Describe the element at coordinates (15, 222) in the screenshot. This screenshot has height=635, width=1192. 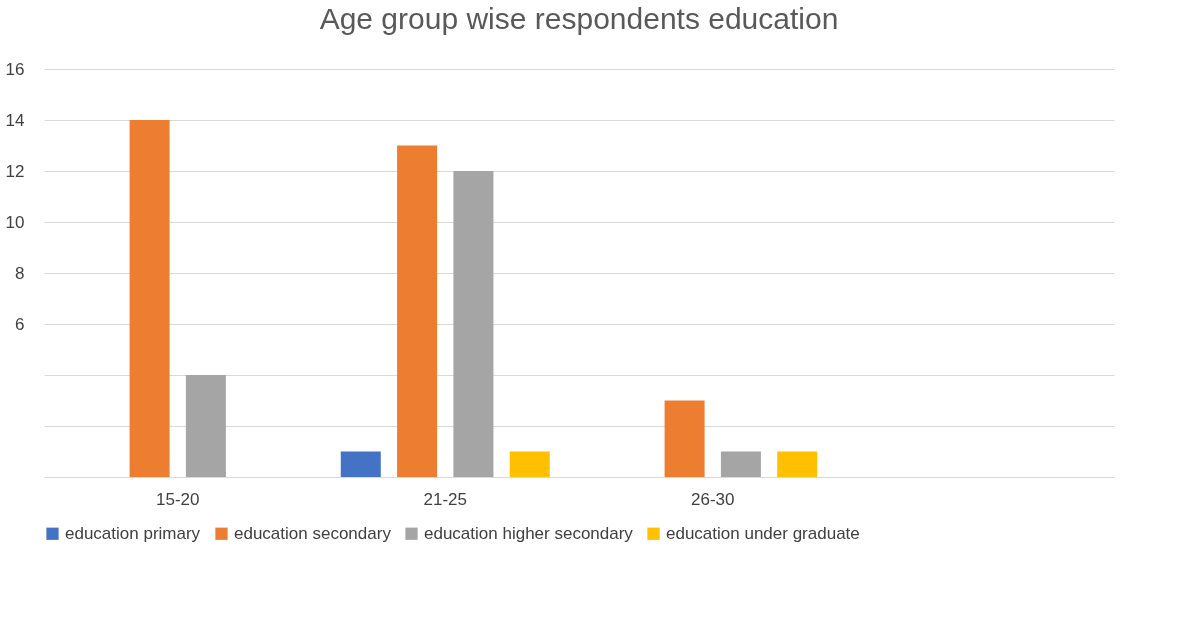
I see `y-tick-label: 10` at that location.